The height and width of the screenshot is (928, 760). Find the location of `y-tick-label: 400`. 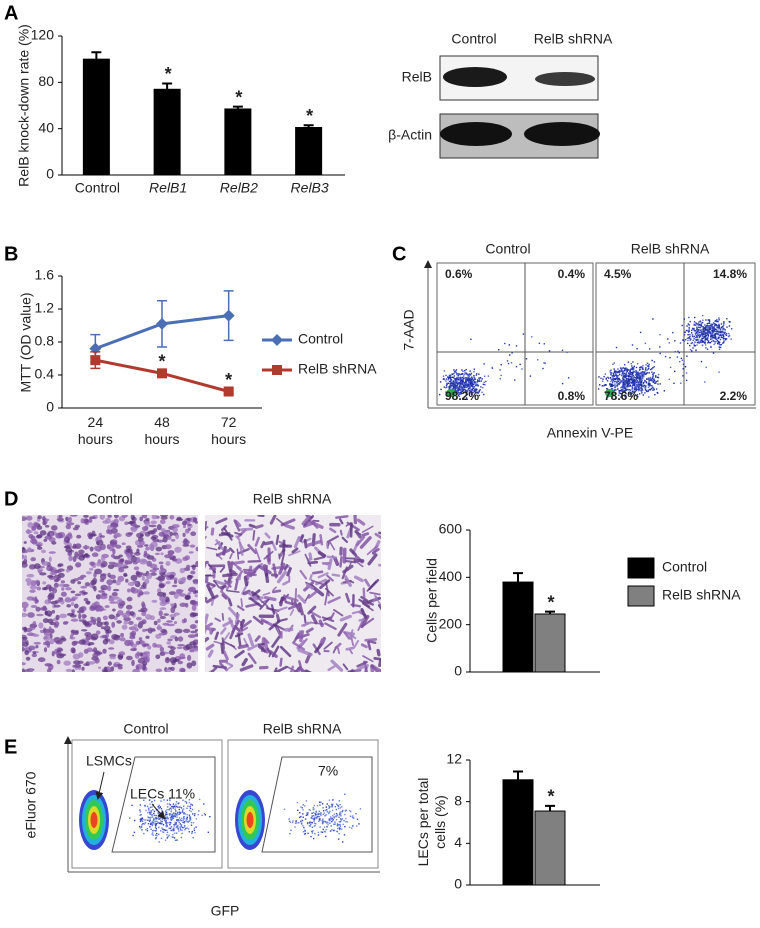

y-tick-label: 400 is located at coordinates (451, 576).